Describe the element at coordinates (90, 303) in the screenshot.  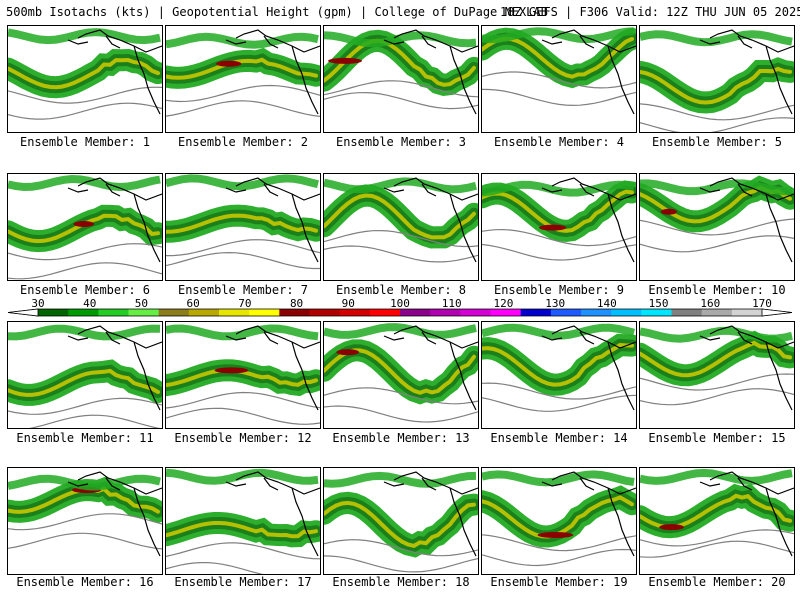
I see `colorbar-tick-label: 40` at that location.